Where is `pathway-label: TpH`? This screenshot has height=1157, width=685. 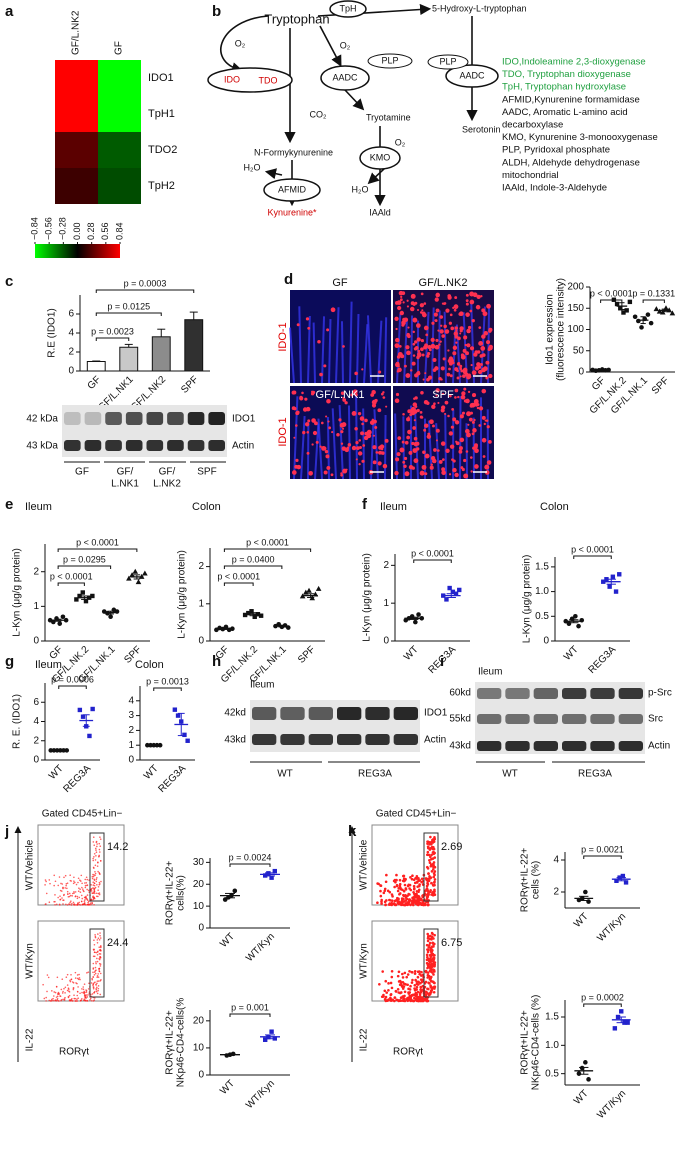 pathway-label: TpH is located at coordinates (347, 8).